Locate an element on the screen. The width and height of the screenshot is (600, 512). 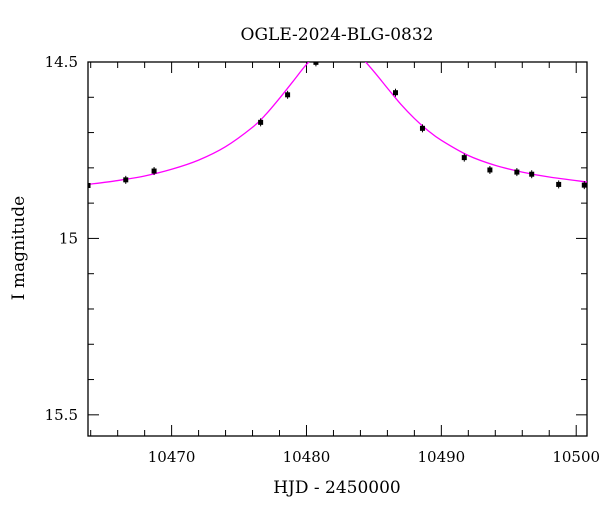
y-axis-label: I magnitude is located at coordinates (19, 248).